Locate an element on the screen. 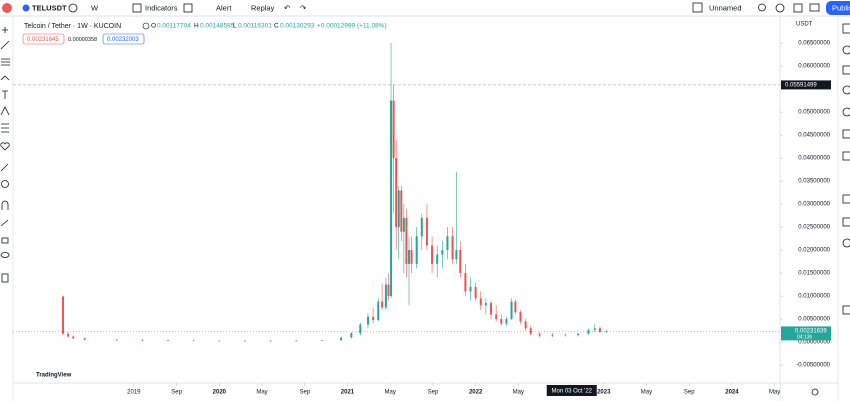 The image size is (850, 401). help-button is located at coordinates (846, 243).